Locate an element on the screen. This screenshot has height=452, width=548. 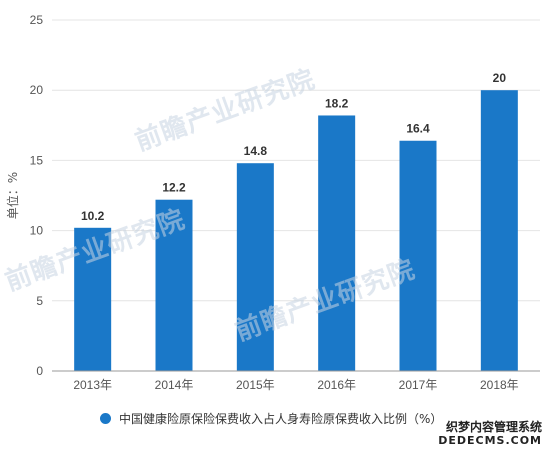
x-tick-label: 2017年 is located at coordinates (418, 385).